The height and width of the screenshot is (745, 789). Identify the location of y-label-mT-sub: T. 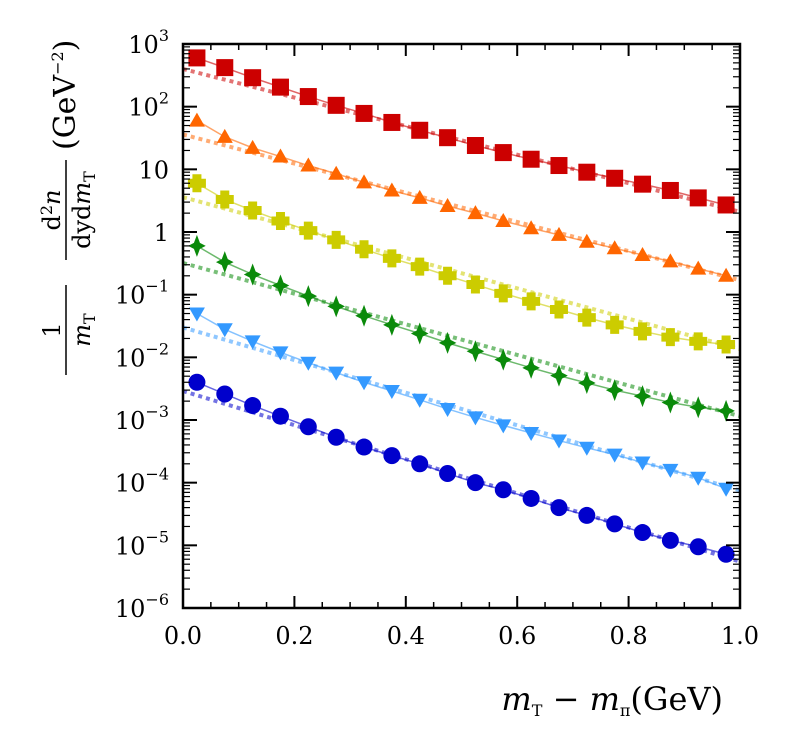
(89, 318).